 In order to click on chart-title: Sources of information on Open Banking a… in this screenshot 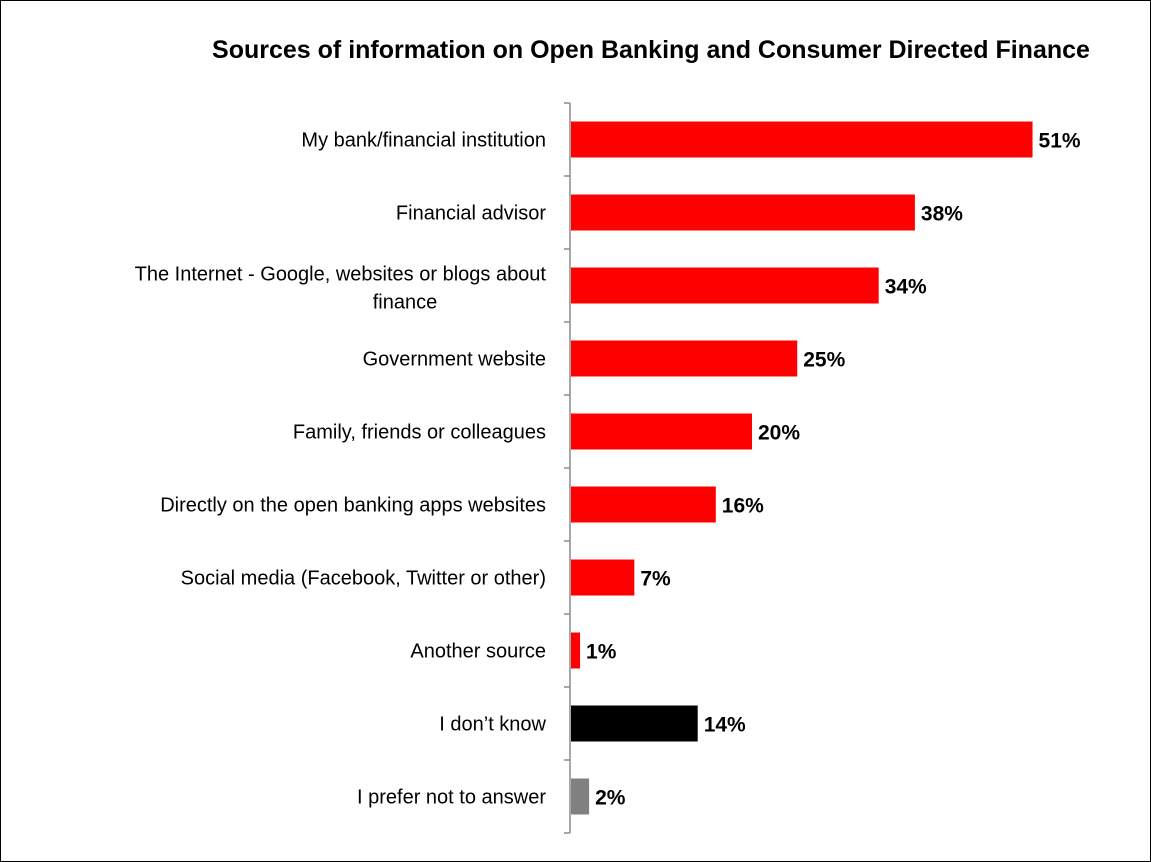, I will do `click(651, 50)`.